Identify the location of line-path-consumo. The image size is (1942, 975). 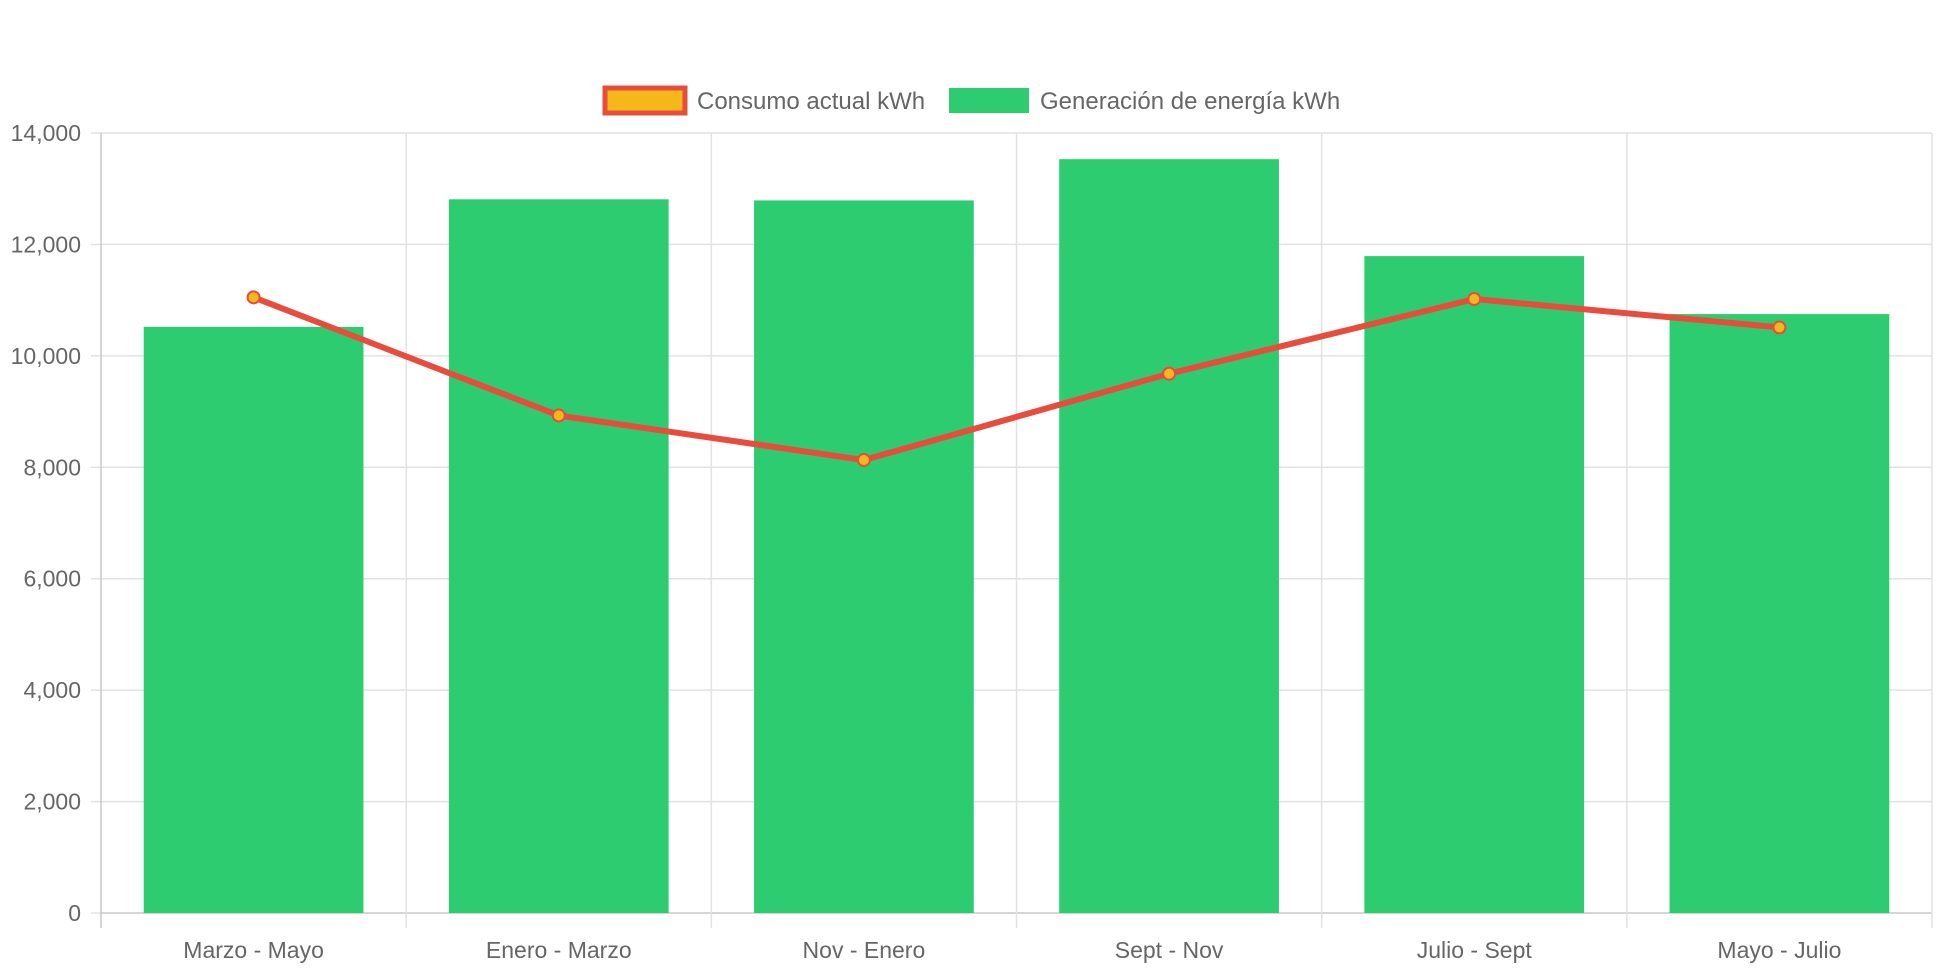
(1016, 379).